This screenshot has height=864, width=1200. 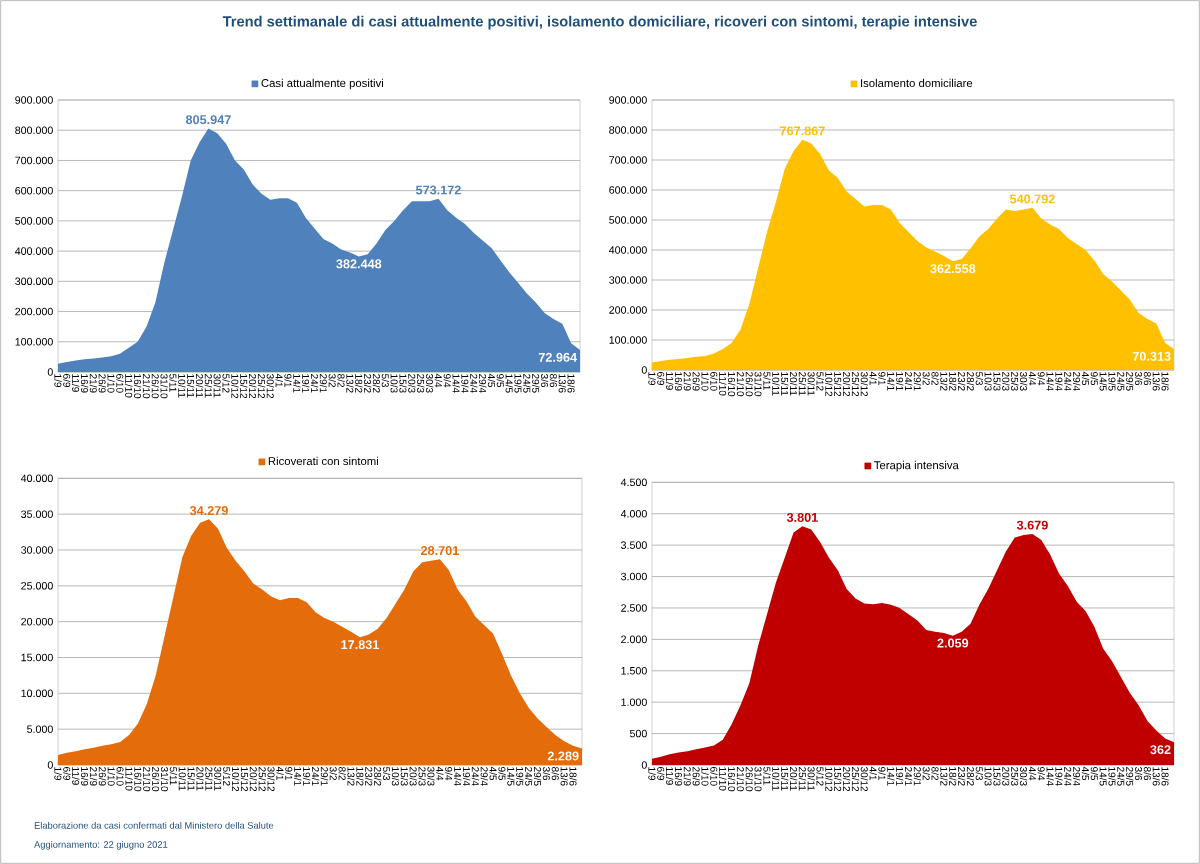 What do you see at coordinates (820, 381) in the screenshot?
I see `x-tick-label: 5/12` at bounding box center [820, 381].